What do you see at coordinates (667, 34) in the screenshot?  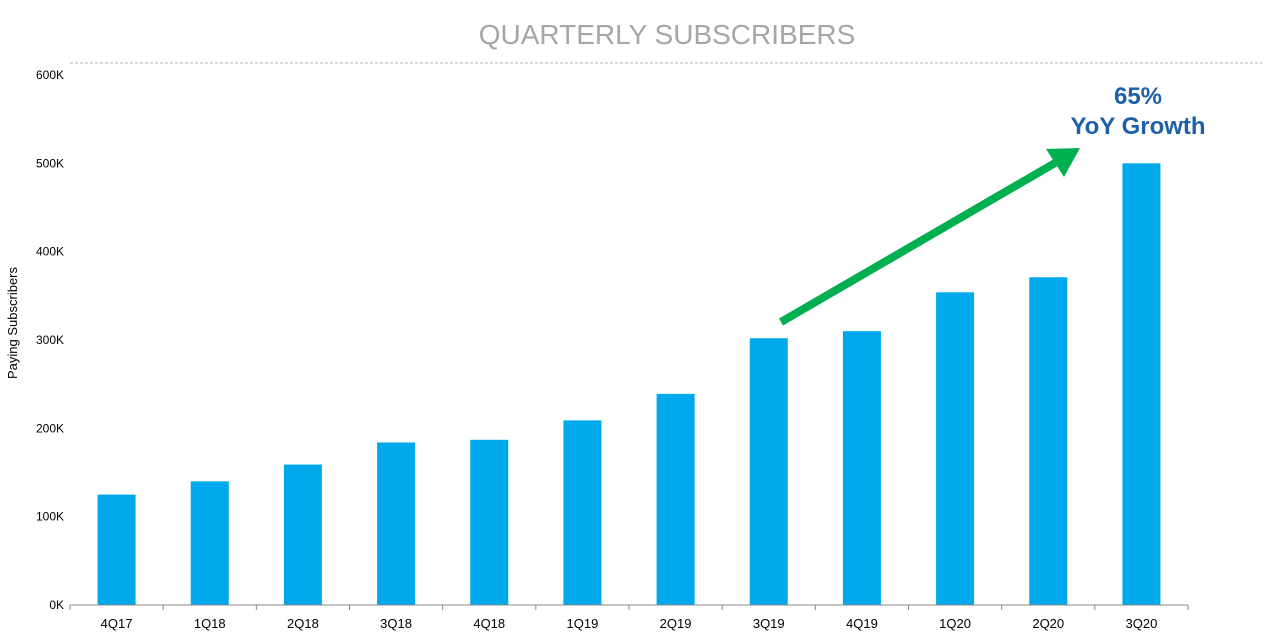 I see `chart-title: QUARTERLY SUBSCRIBERS` at bounding box center [667, 34].